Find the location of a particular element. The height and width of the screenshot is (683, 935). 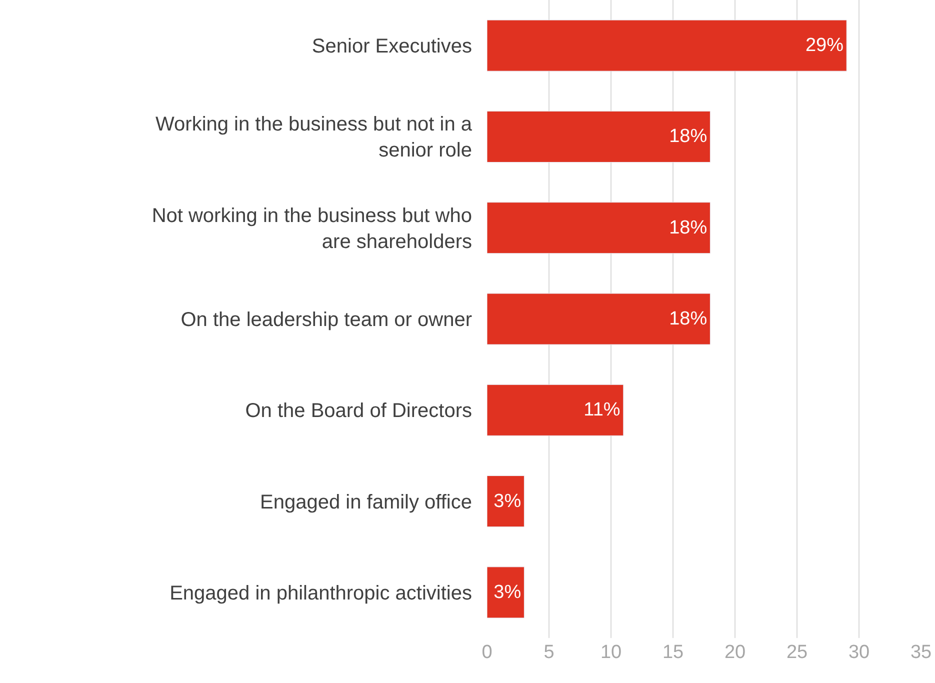

y-tick-label: On the leadership team or owner is located at coordinates (326, 320).